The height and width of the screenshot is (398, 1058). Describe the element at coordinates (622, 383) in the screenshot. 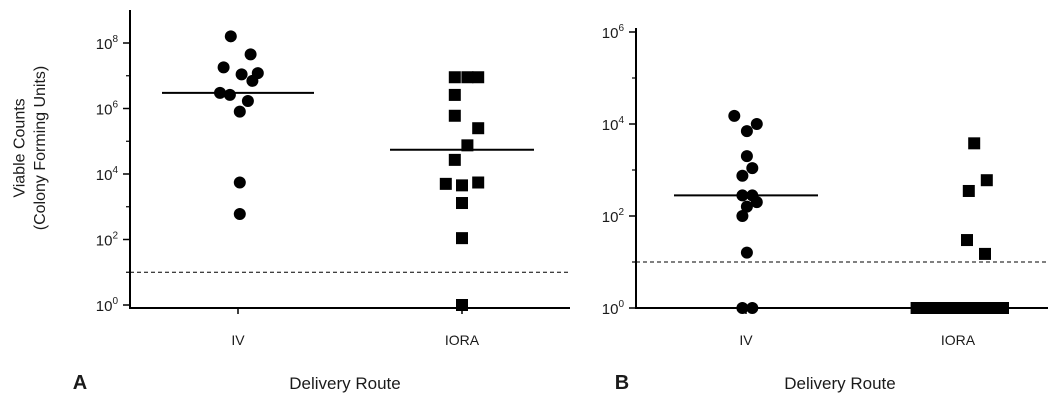

I see `panel-label: B` at that location.